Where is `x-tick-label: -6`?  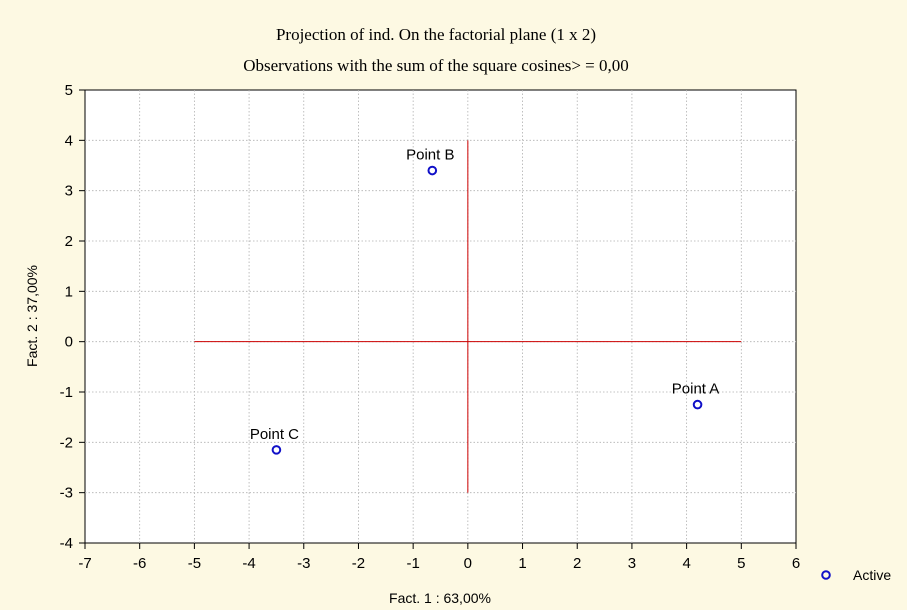
x-tick-label: -6 is located at coordinates (139, 563).